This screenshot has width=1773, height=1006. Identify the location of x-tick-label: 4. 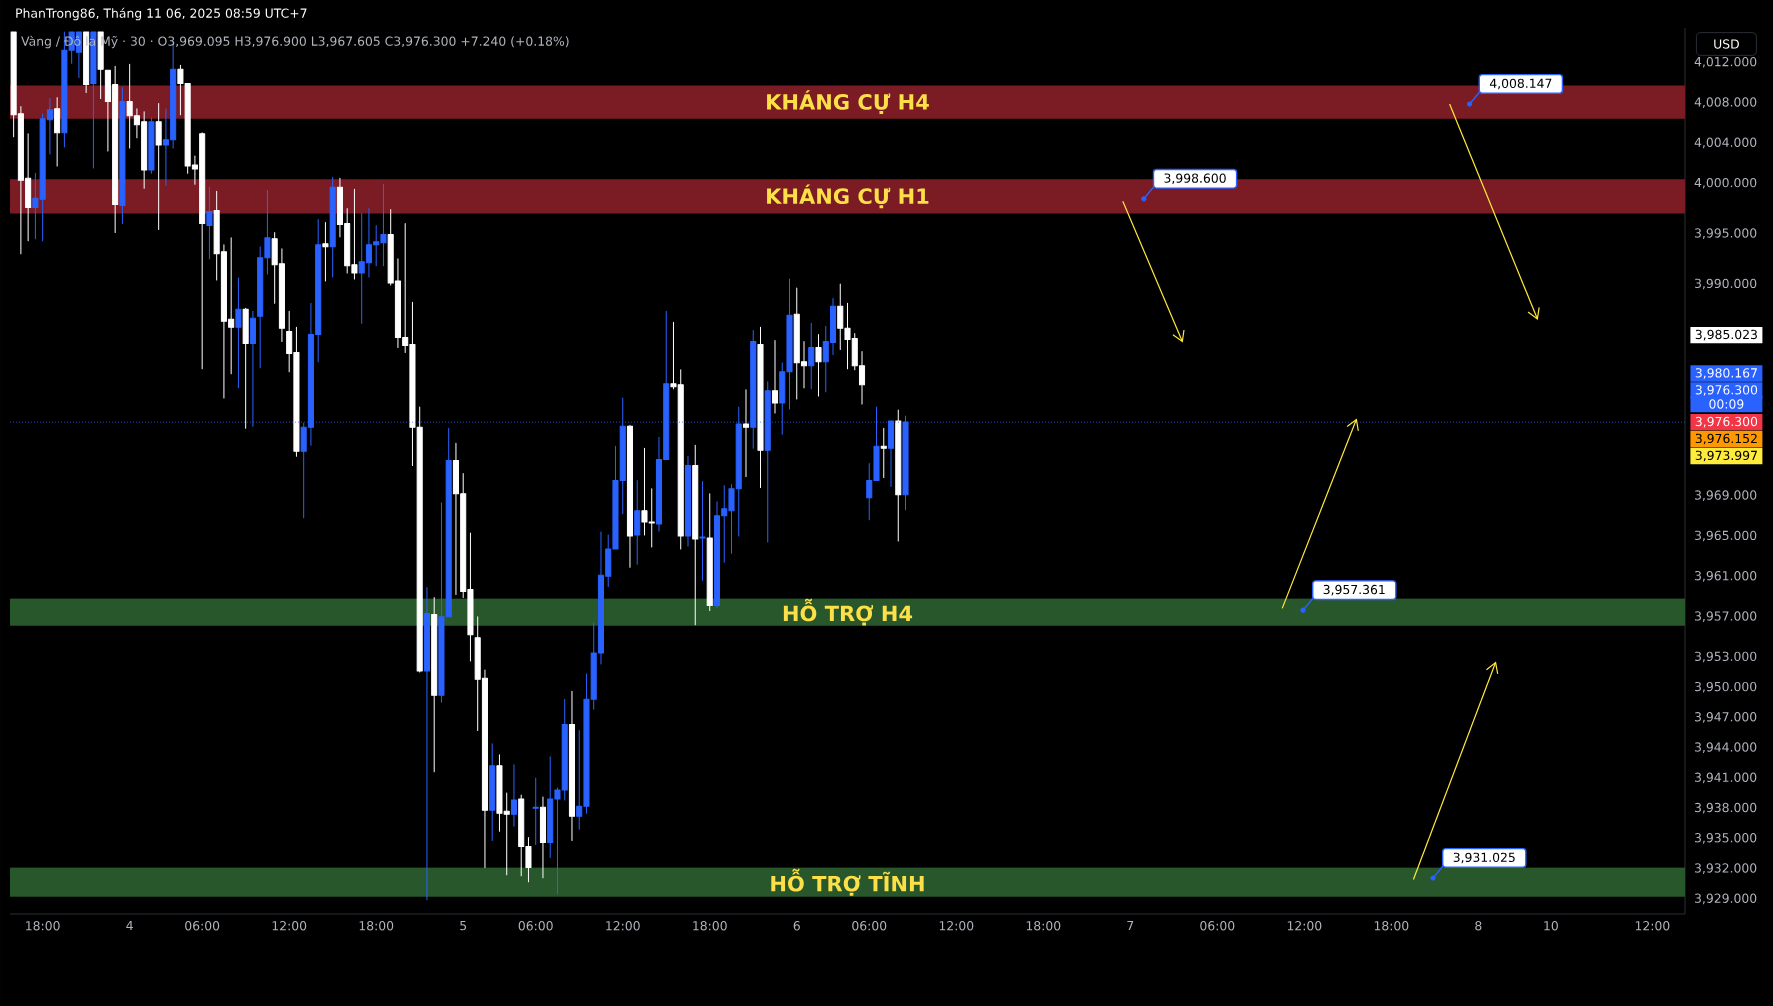
(129, 926).